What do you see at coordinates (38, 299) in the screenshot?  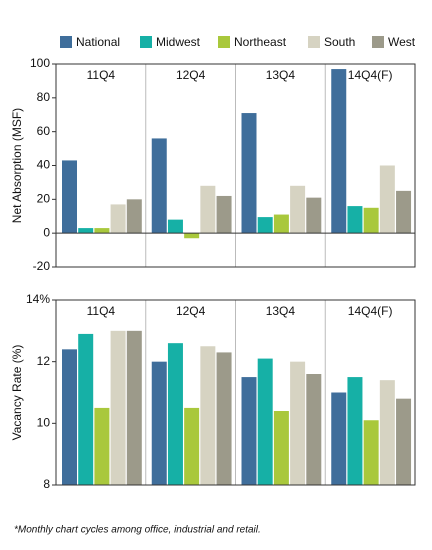 I see `y-tick-label: 14%` at bounding box center [38, 299].